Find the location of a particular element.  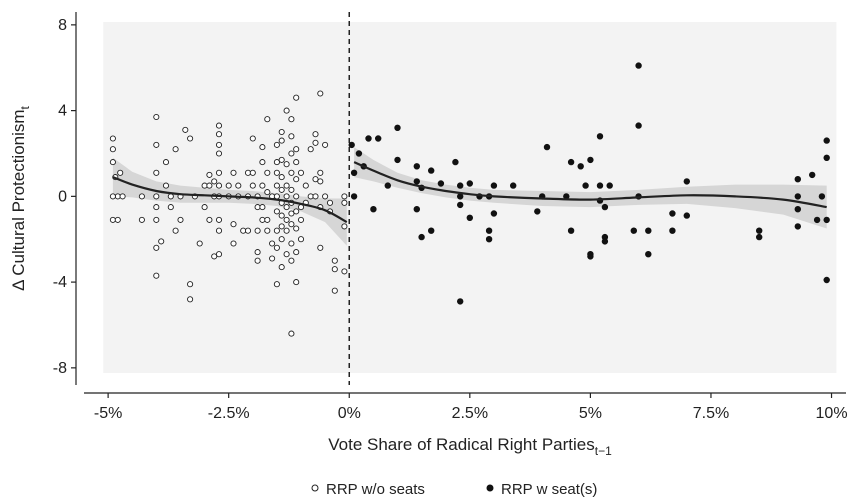

y-axis-title-subscript: t is located at coordinates (25, 107).